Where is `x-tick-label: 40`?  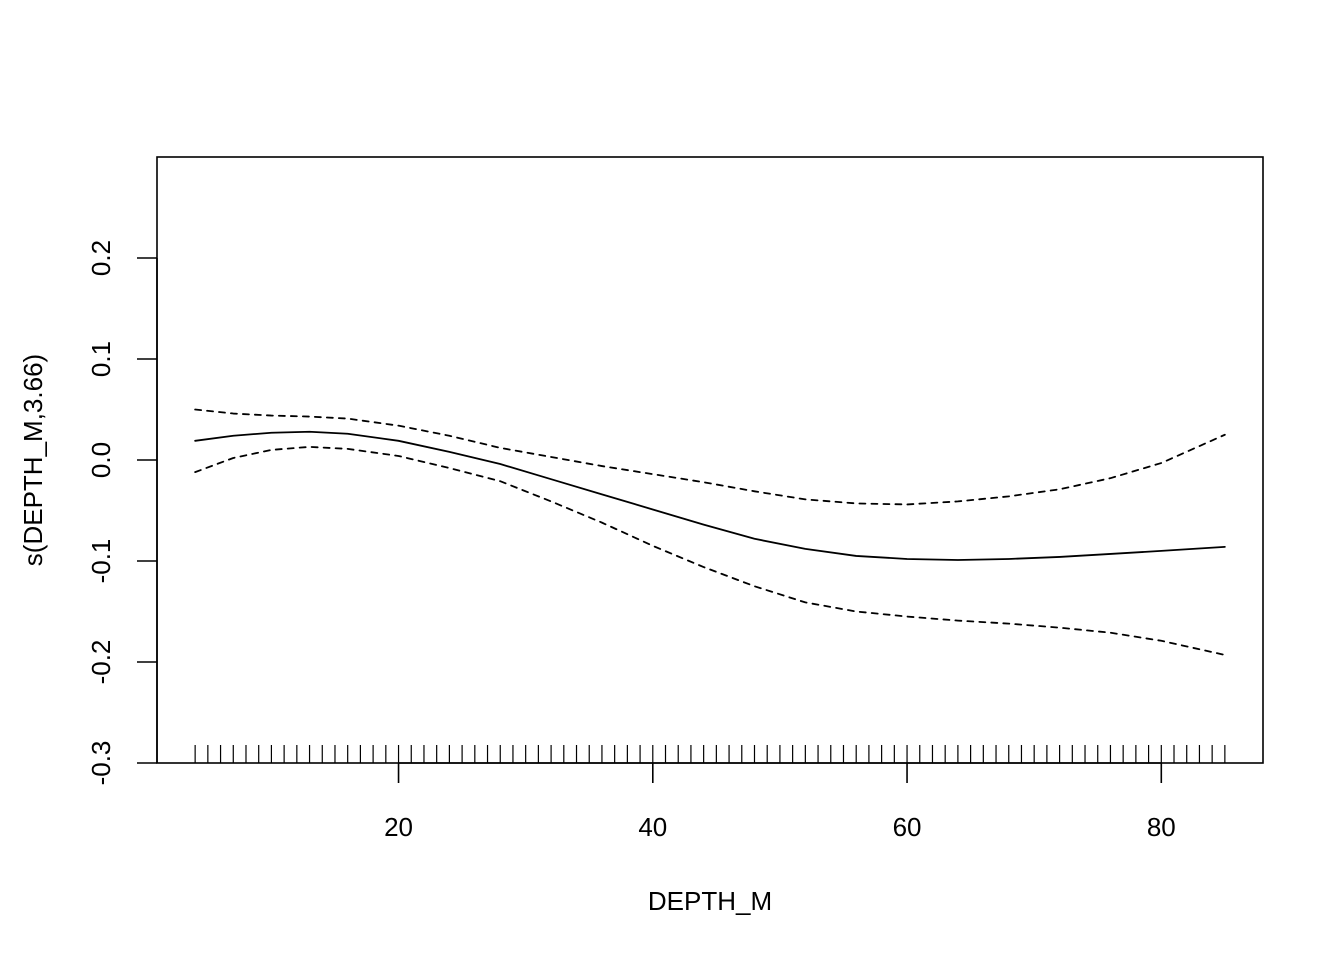 x-tick-label: 40 is located at coordinates (652, 827).